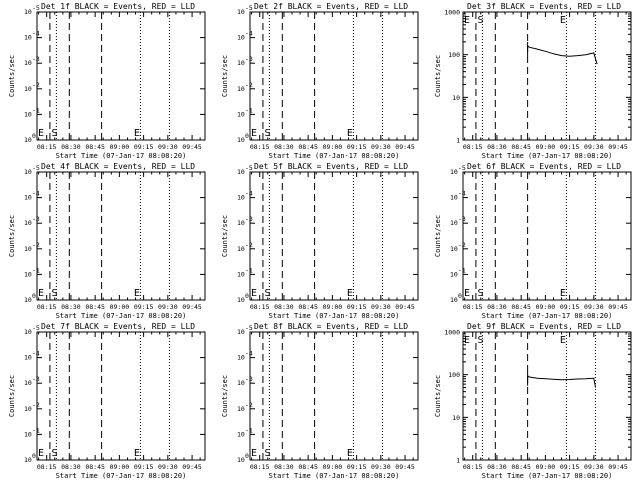 The image size is (640, 480). What do you see at coordinates (118, 326) in the screenshot?
I see `panel-title: Det 7f BLACK = Events, RED = LLD` at bounding box center [118, 326].